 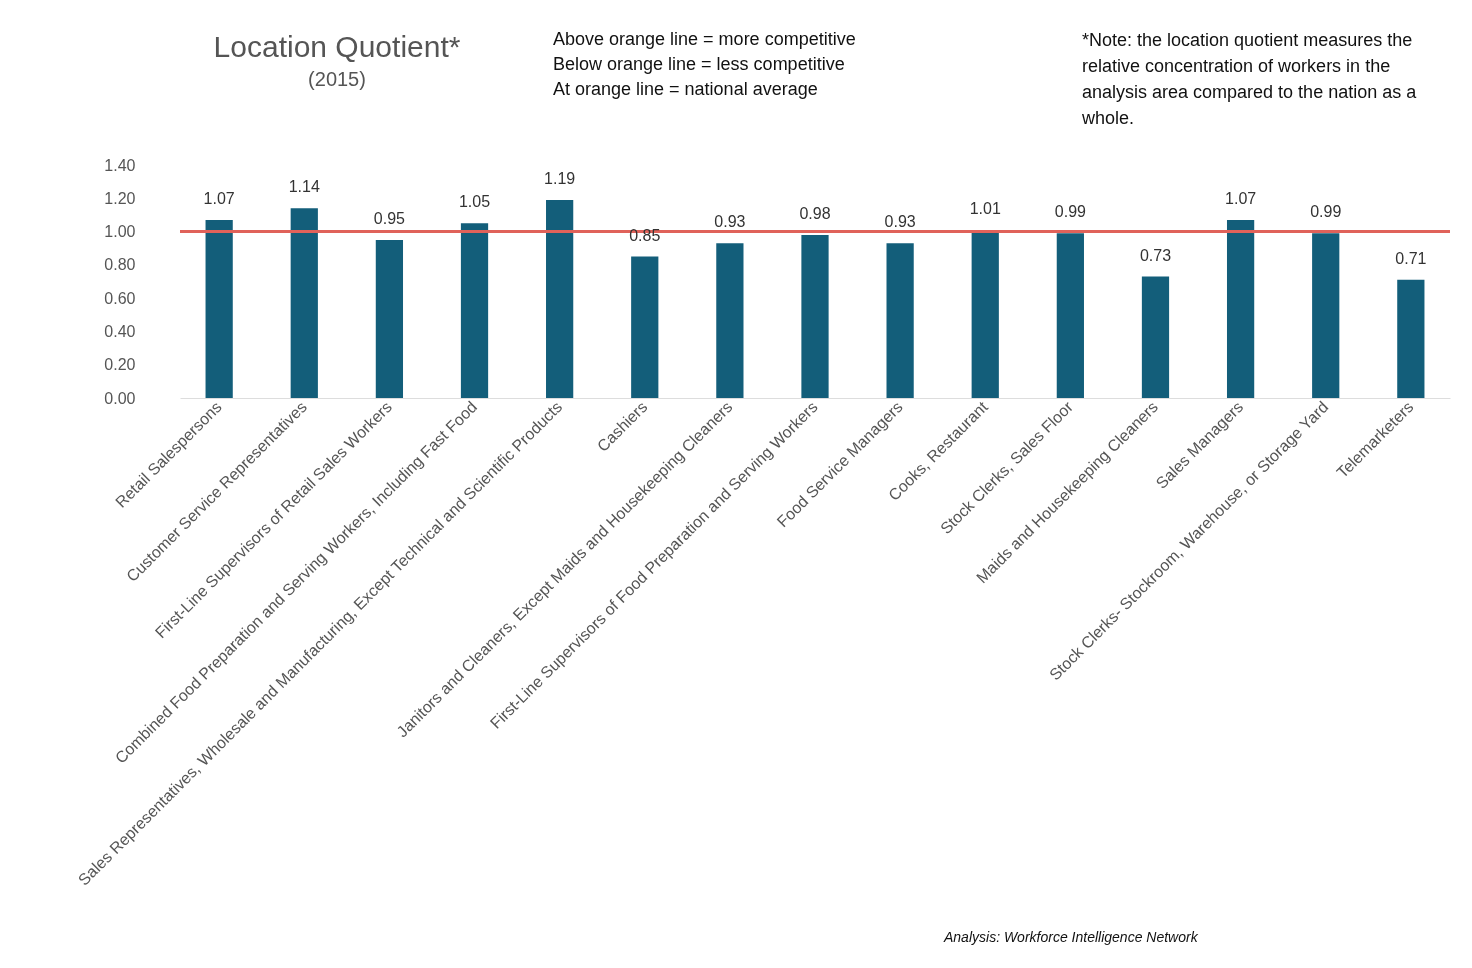 I want to click on chart-title: Location Quotient*, so click(x=337, y=46).